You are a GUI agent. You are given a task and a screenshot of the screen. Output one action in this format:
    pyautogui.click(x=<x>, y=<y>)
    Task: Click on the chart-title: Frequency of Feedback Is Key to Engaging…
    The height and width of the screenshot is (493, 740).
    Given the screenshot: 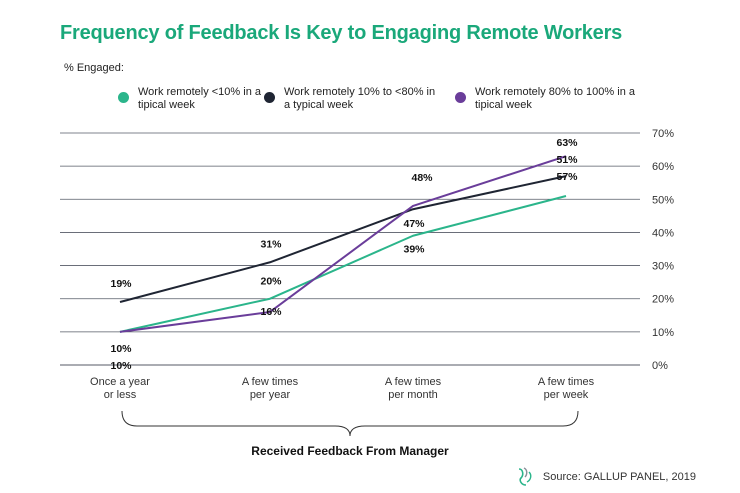 What is the action you would take?
    pyautogui.click(x=341, y=33)
    